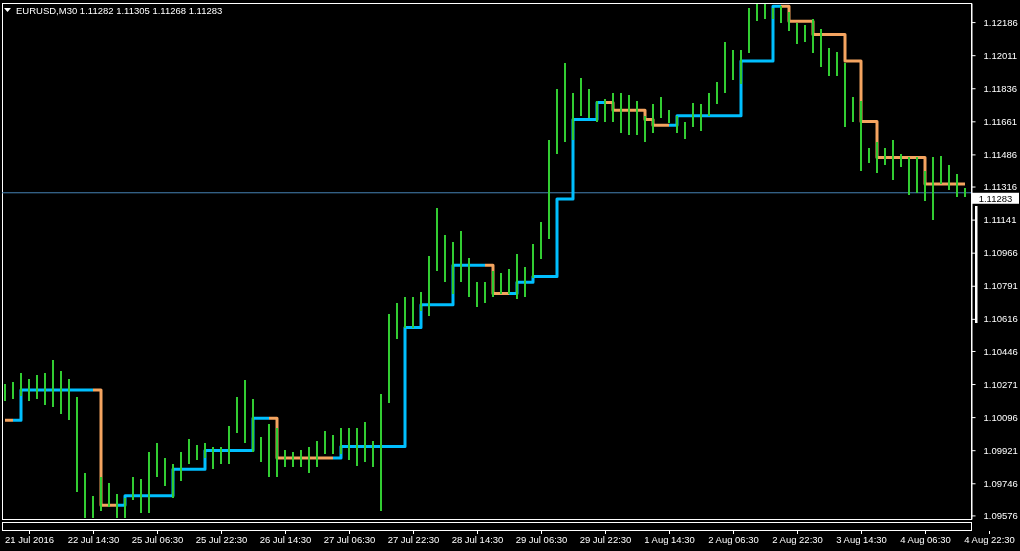 Image resolution: width=1020 pixels, height=551 pixels. I want to click on y-tick-label: 1.12011, so click(1000, 55).